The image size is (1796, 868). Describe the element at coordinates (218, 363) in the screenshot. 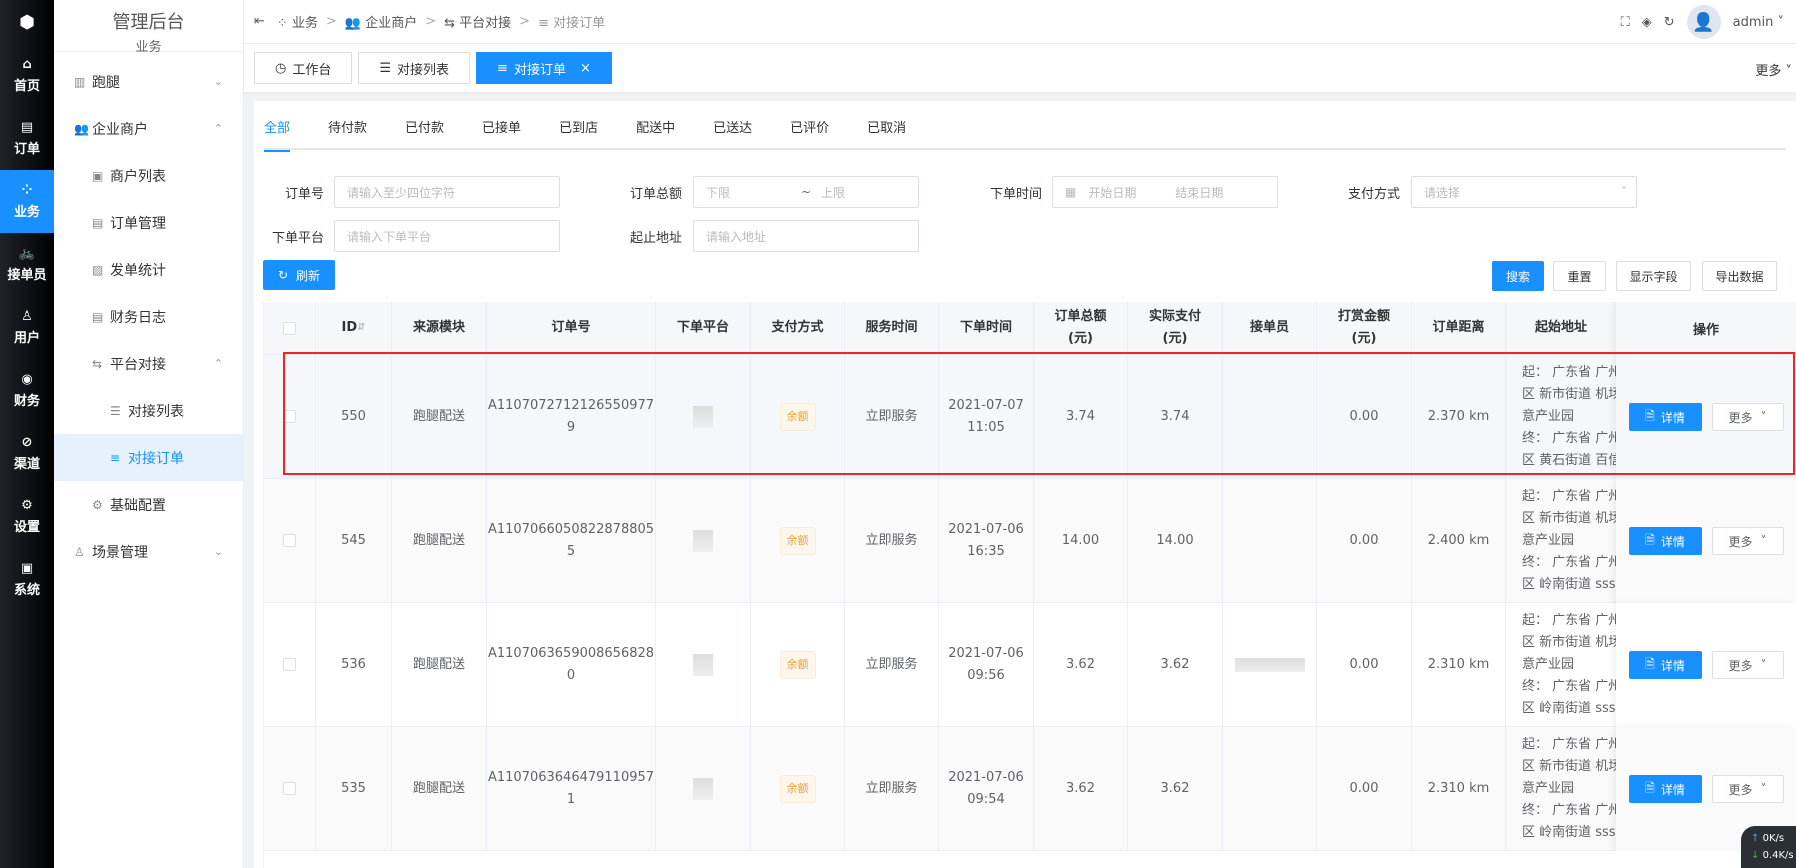

I see `chevron-icon: ⌃` at that location.